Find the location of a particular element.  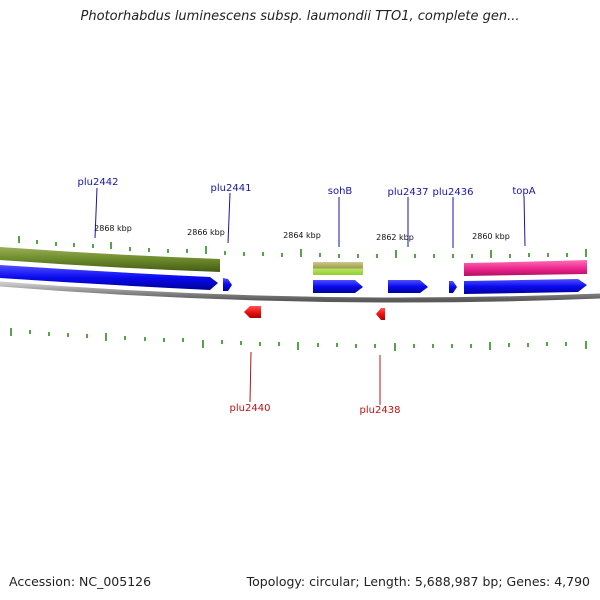

scale-label: 2866 kbp is located at coordinates (206, 232).